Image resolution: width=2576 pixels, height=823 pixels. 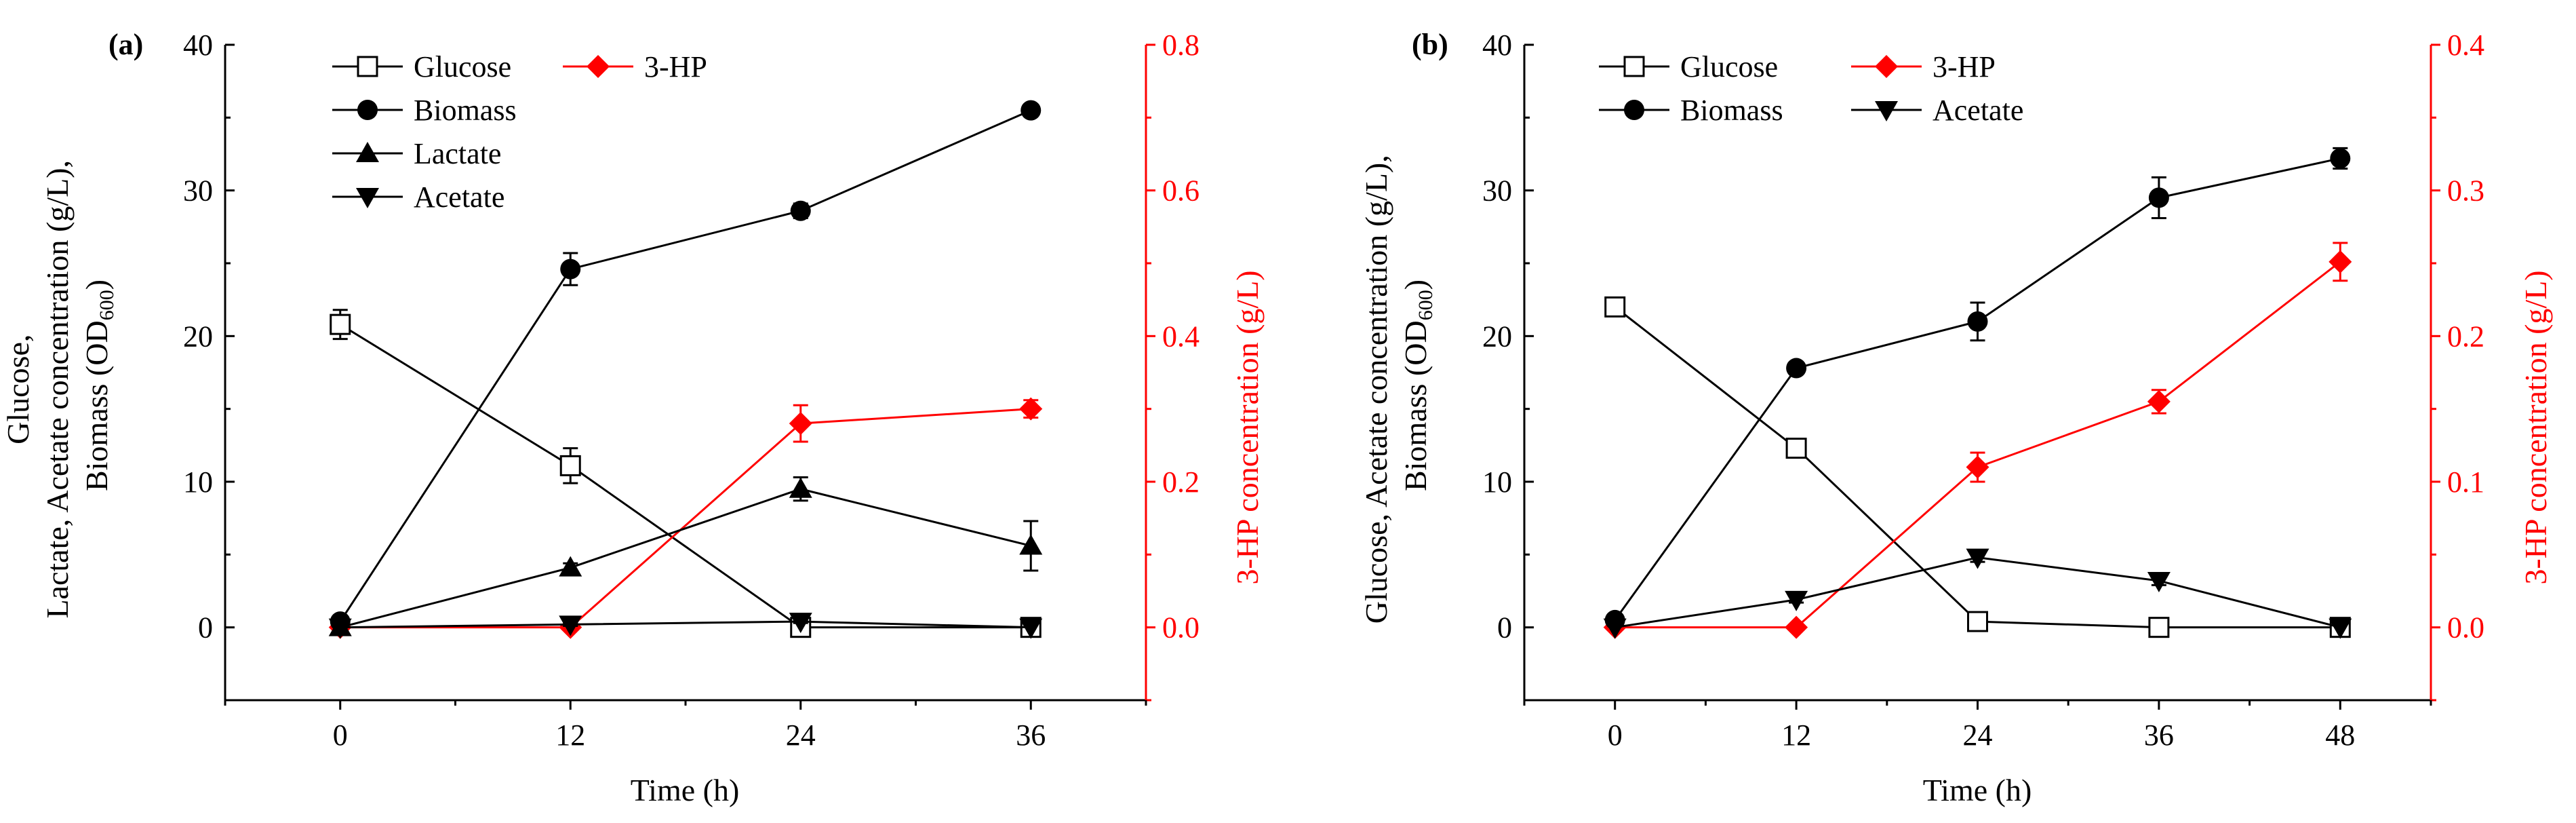 What do you see at coordinates (368, 110) in the screenshot?
I see `legend-biomass-marker-a` at bounding box center [368, 110].